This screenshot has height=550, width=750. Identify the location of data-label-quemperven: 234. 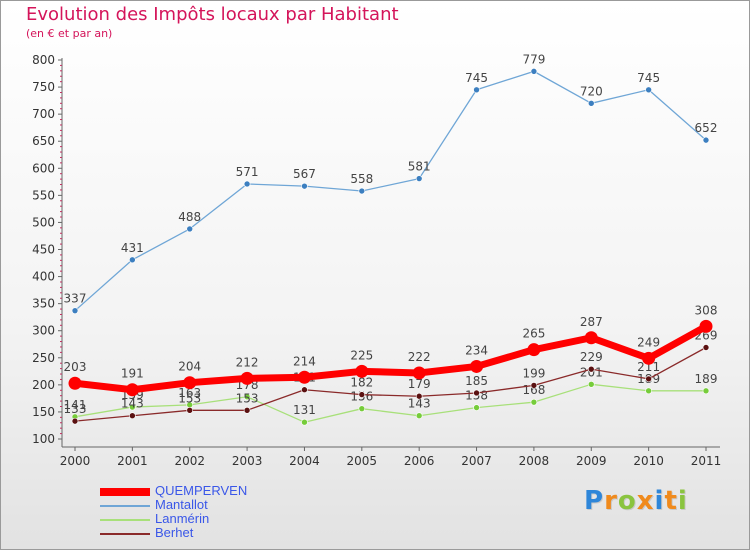
(476, 350).